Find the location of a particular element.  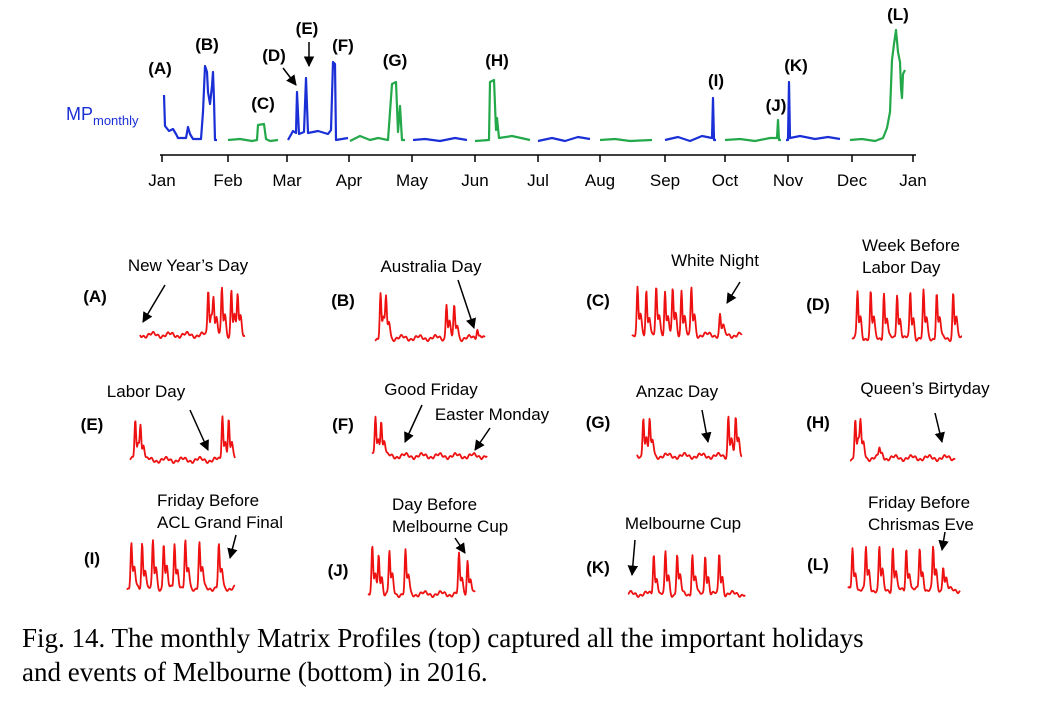

panel-label: (K) is located at coordinates (598, 567).